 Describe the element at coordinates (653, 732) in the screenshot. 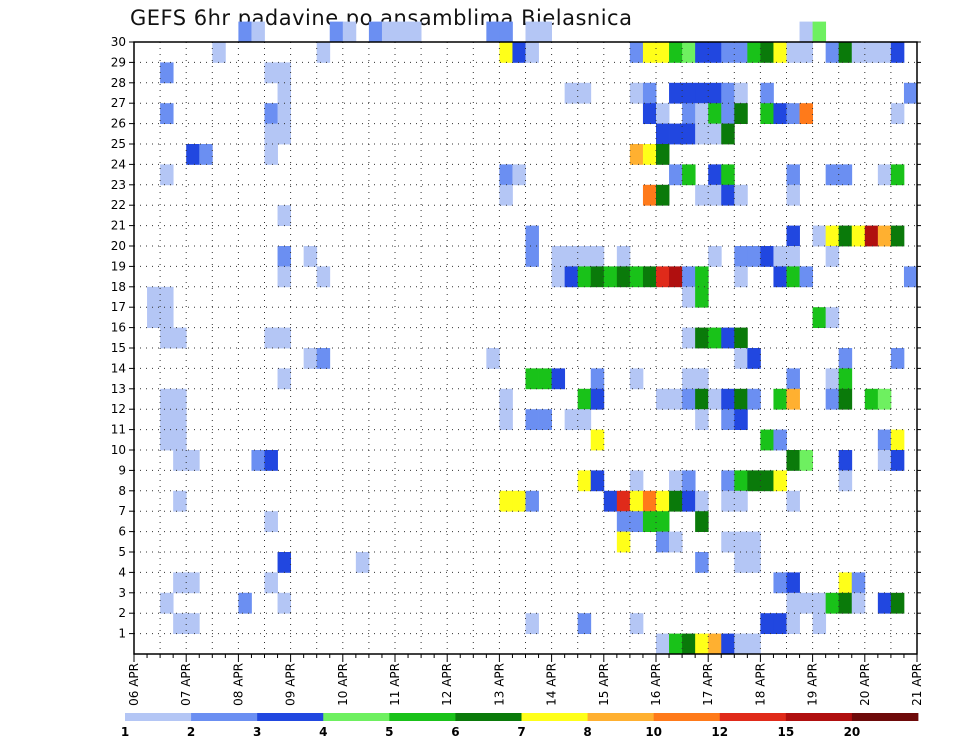

I see `colorbar-label: 10` at that location.